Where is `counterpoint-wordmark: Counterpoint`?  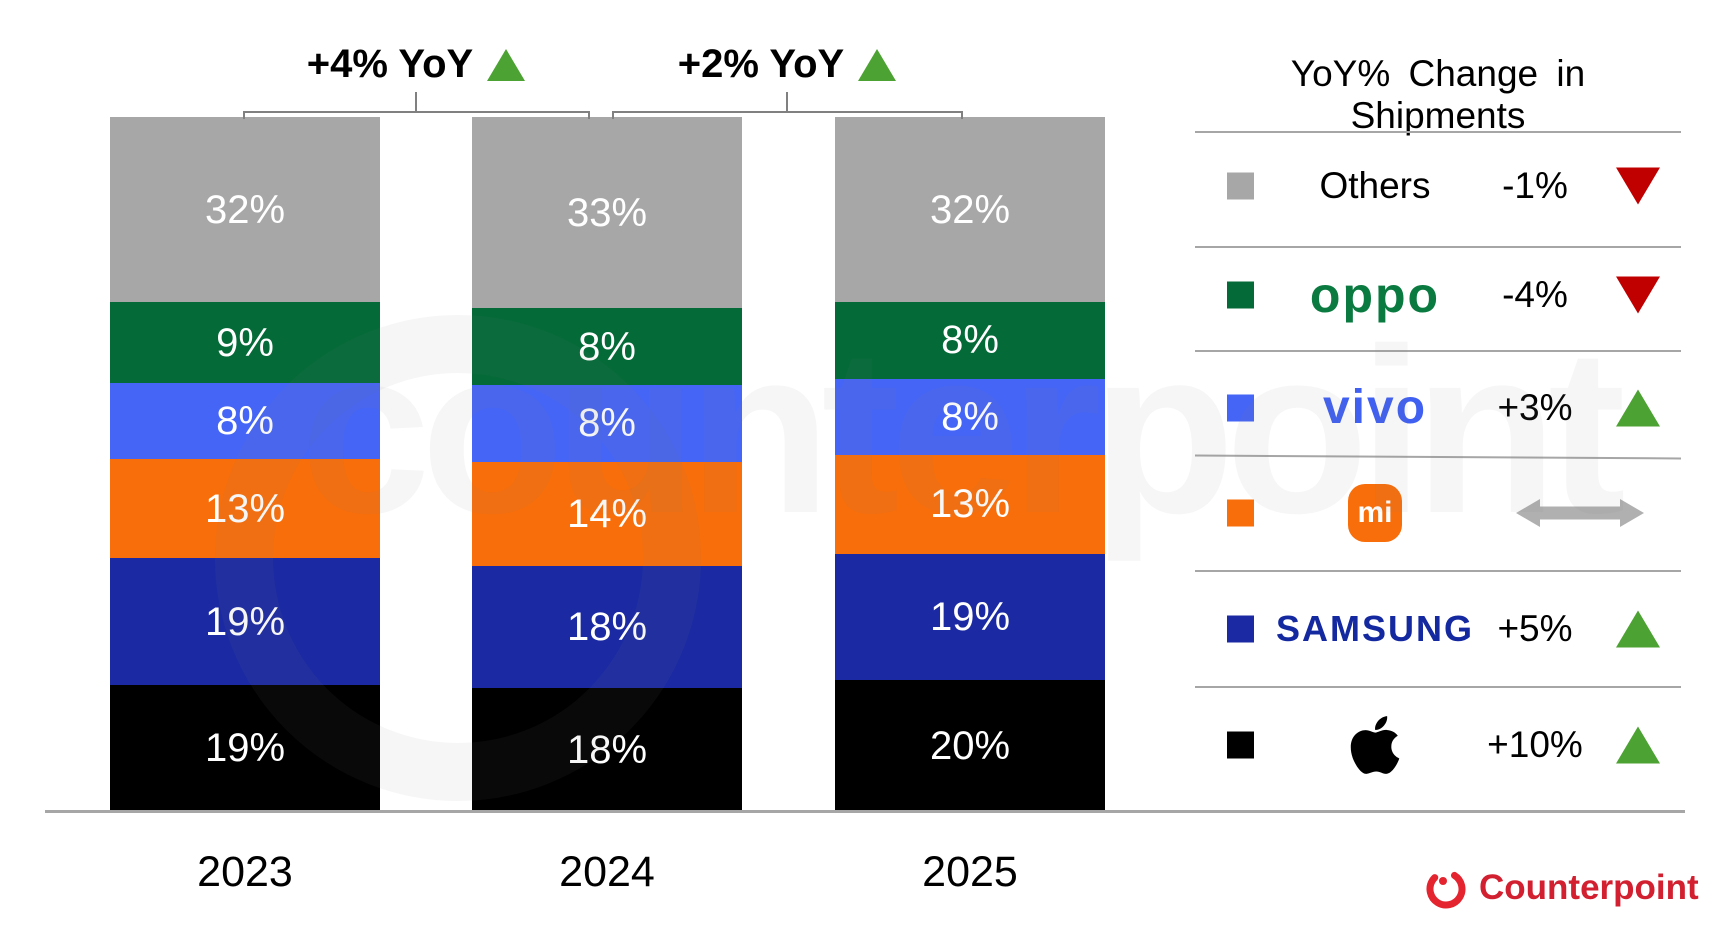 counterpoint-wordmark: Counterpoint is located at coordinates (1589, 887).